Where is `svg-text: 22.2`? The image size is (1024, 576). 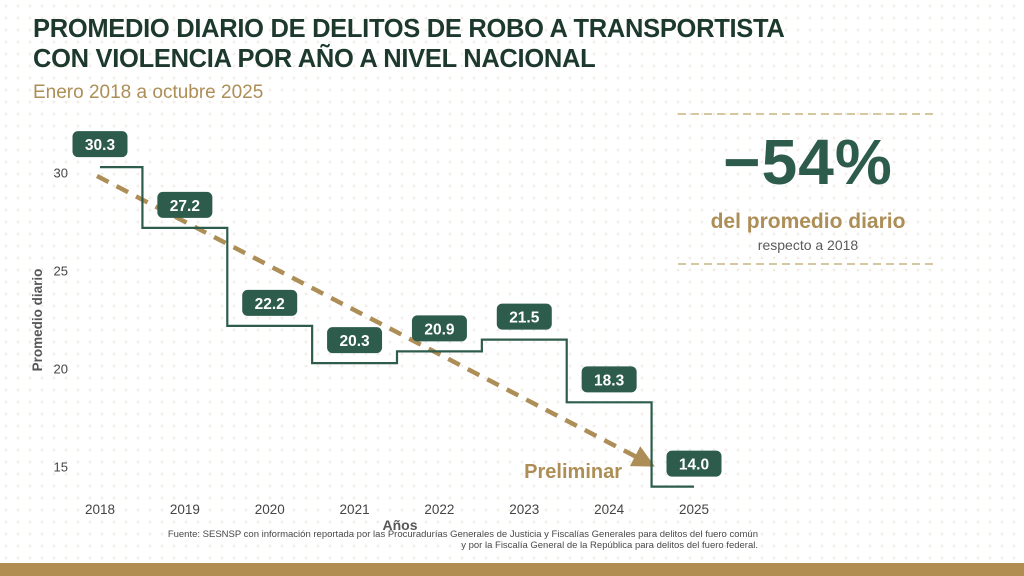 svg-text: 22.2 is located at coordinates (270, 304).